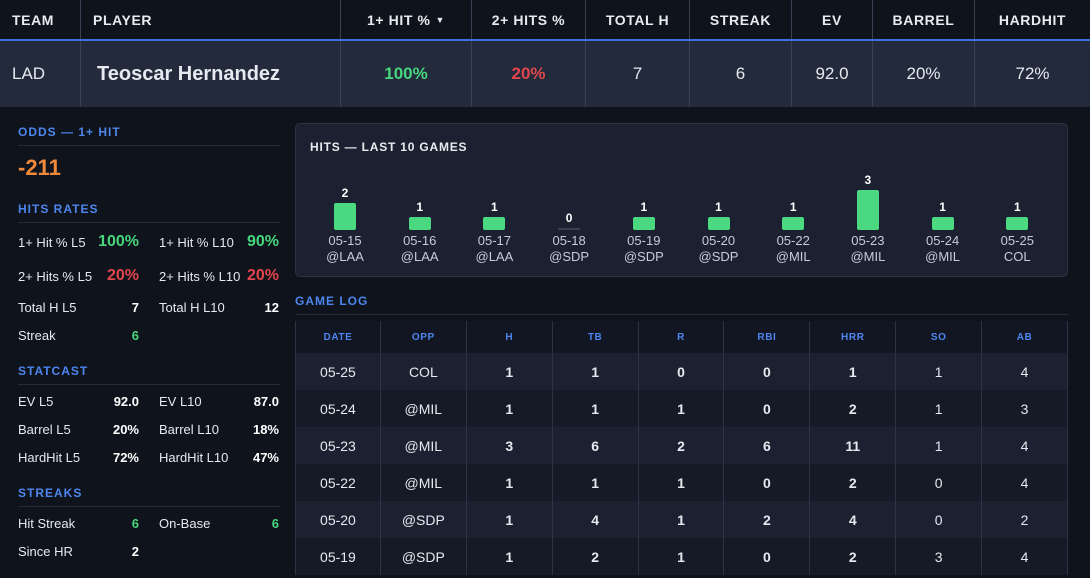  Describe the element at coordinates (440, 19) in the screenshot. I see `caret-down-icon: ▼` at that location.